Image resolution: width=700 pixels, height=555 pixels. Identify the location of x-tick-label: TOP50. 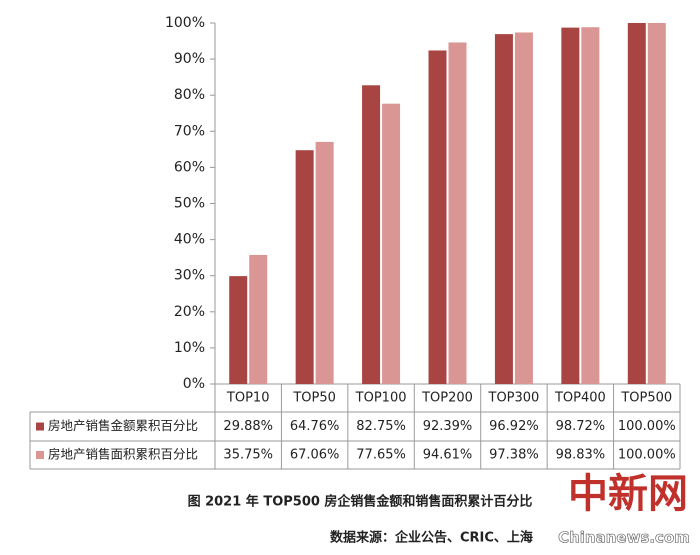
(314, 398).